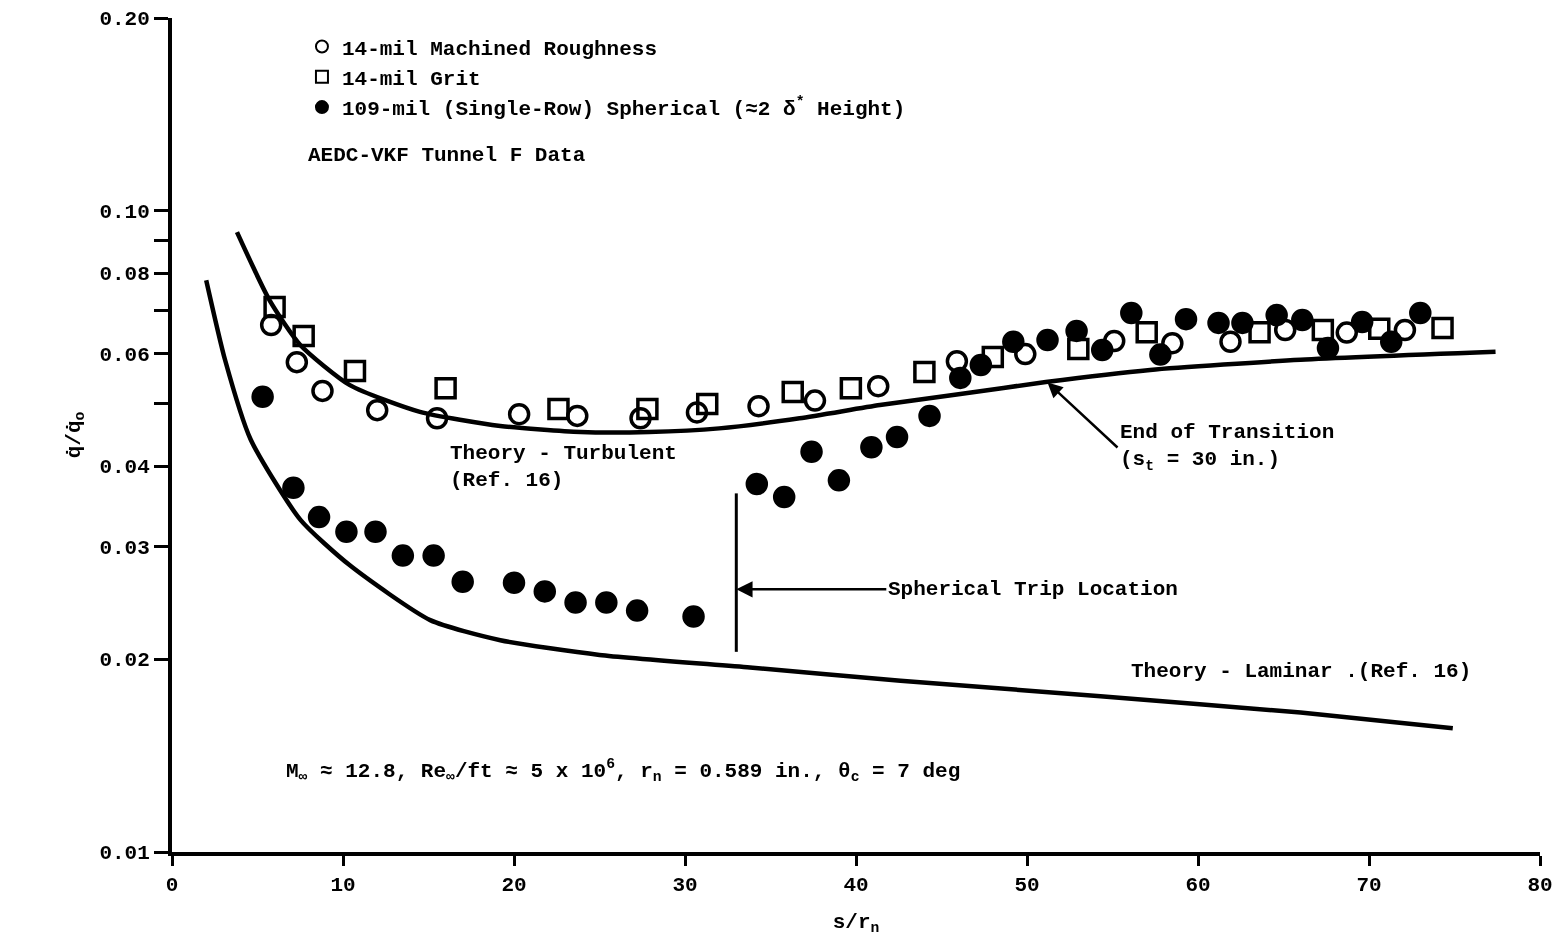 The image size is (1568, 948). Describe the element at coordinates (411, 79) in the screenshot. I see `legend-label: 14-mil Grit` at that location.